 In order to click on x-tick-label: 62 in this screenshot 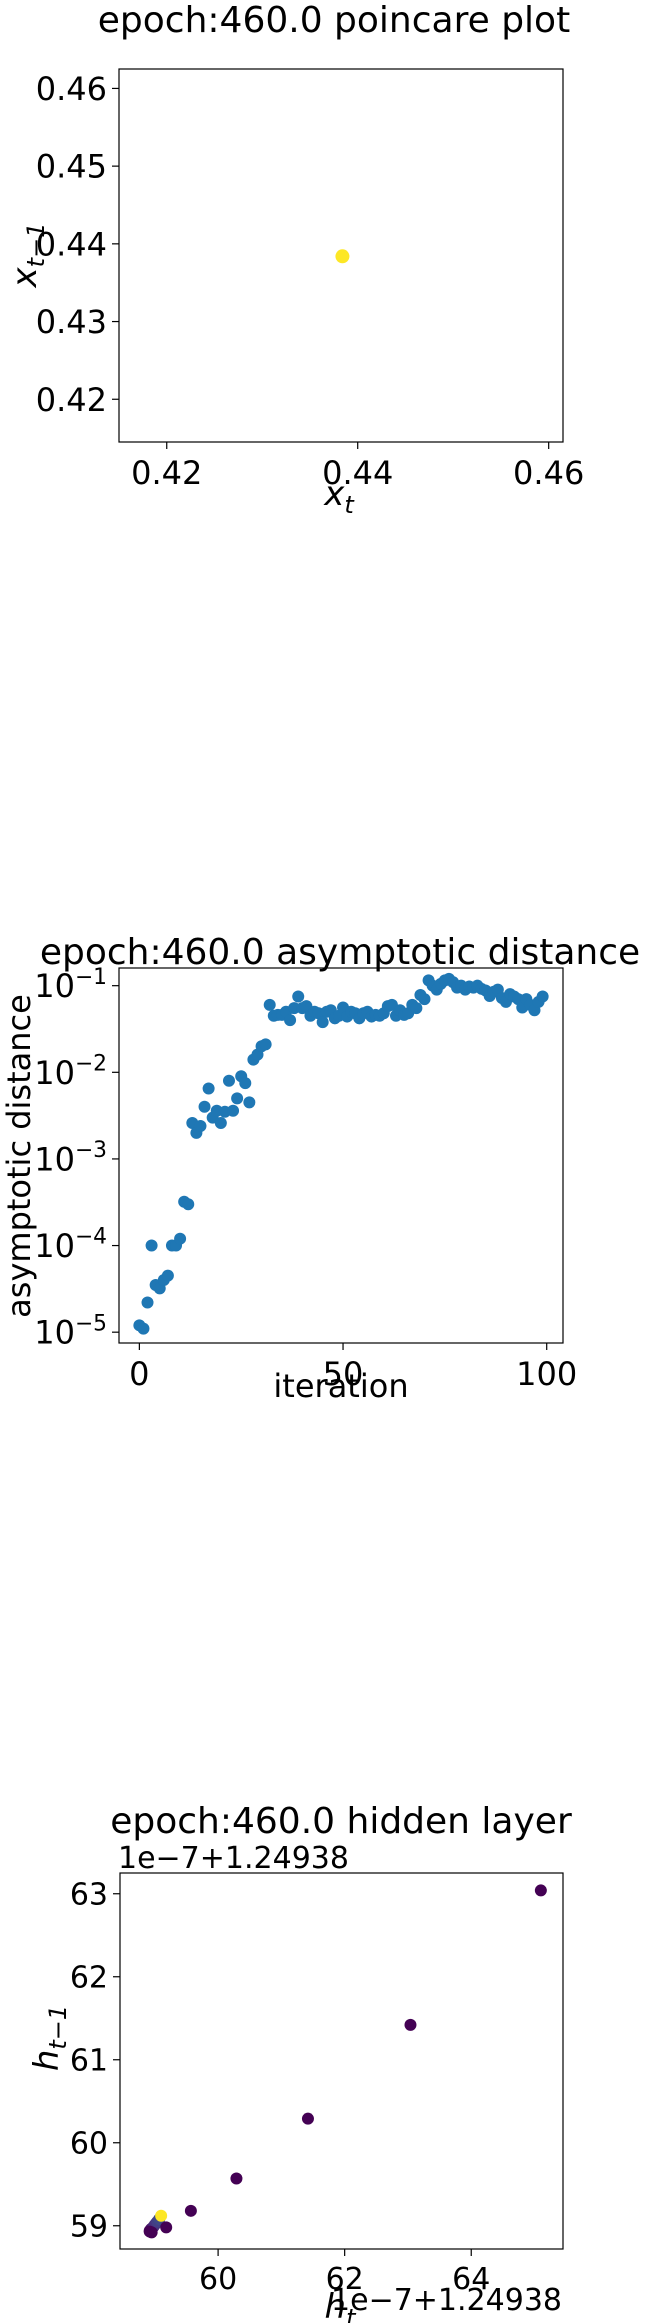, I will do `click(345, 2279)`.